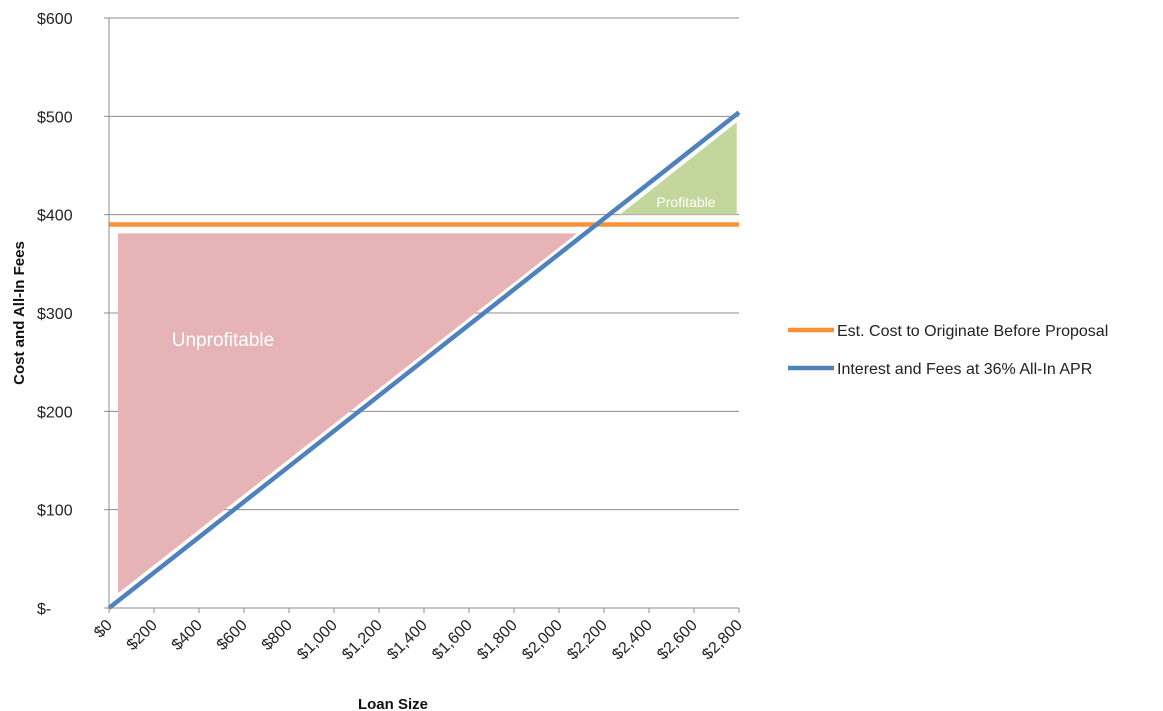  Describe the element at coordinates (55, 412) in the screenshot. I see `y-tick-label-2: $200` at that location.